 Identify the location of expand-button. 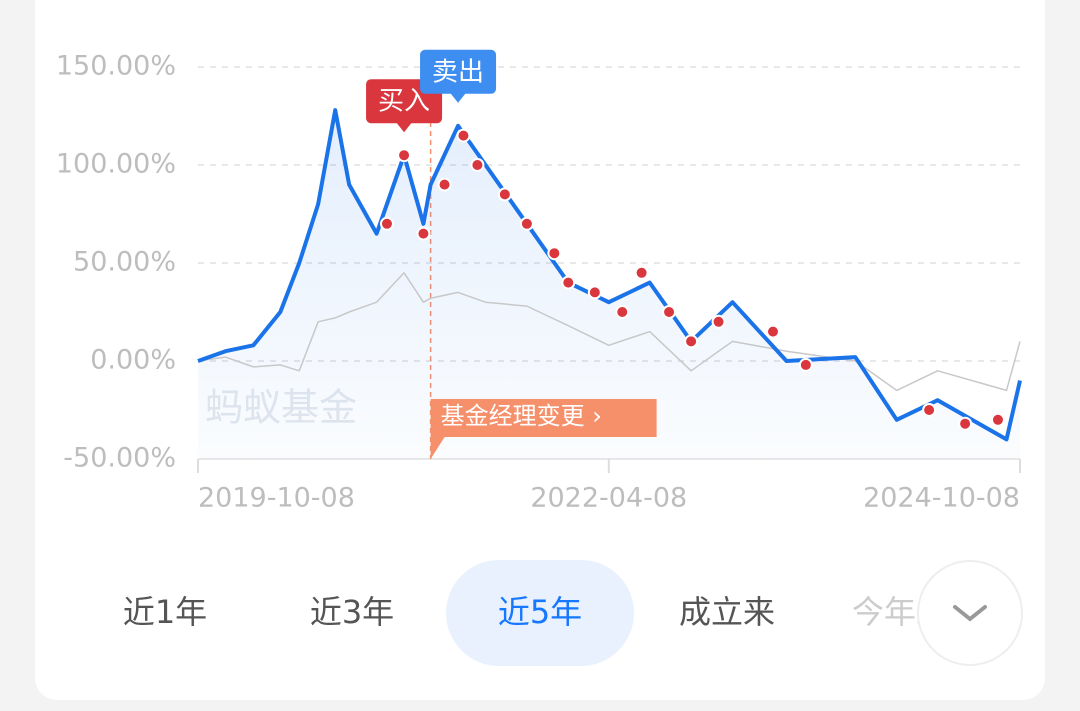
(970, 613).